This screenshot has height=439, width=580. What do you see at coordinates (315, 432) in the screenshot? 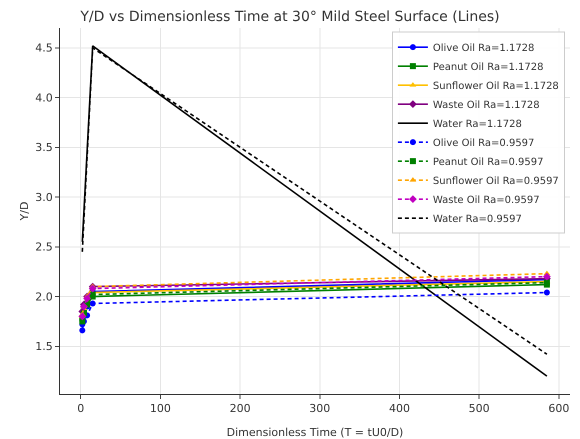
I see `x-axis-title: Dimensionless Time (T = tU0/D)` at bounding box center [315, 432].